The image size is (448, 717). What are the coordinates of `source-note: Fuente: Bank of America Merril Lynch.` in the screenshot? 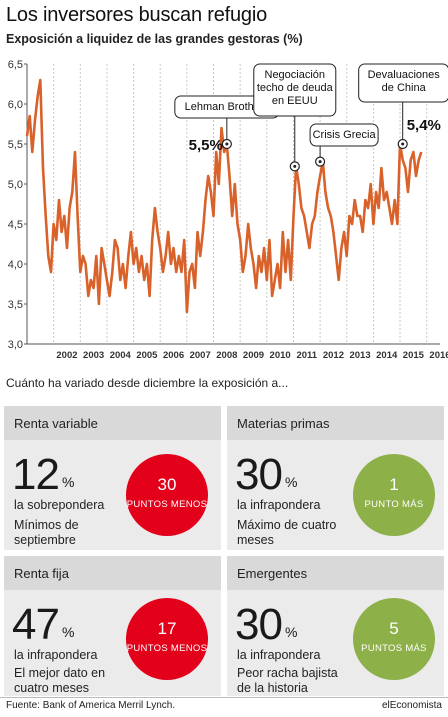 It's located at (91, 705).